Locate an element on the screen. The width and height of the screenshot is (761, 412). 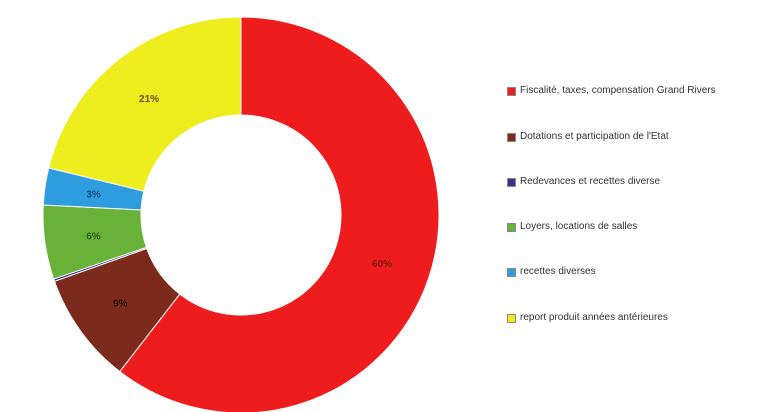
slice-percent-label: 3% is located at coordinates (93, 194).